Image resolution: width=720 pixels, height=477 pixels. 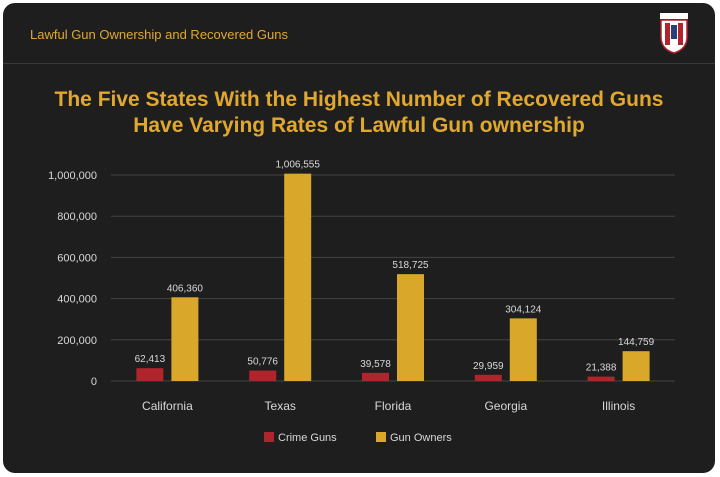 What do you see at coordinates (375, 364) in the screenshot?
I see `data-label: 39,578` at bounding box center [375, 364].